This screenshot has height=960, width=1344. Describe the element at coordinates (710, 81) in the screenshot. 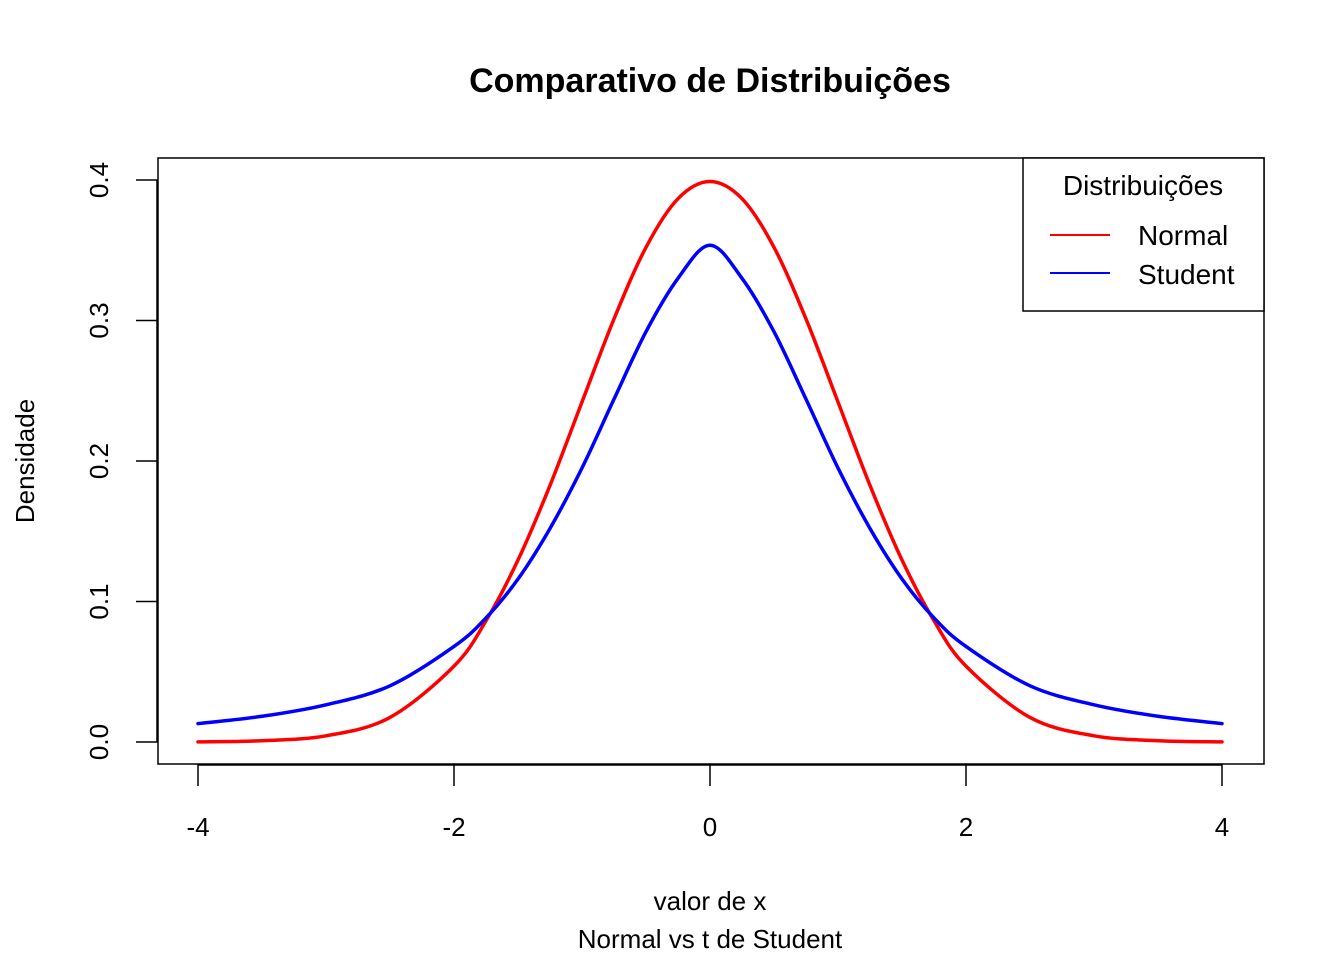

I see `chart-title: Comparativo de Distribuições` at that location.